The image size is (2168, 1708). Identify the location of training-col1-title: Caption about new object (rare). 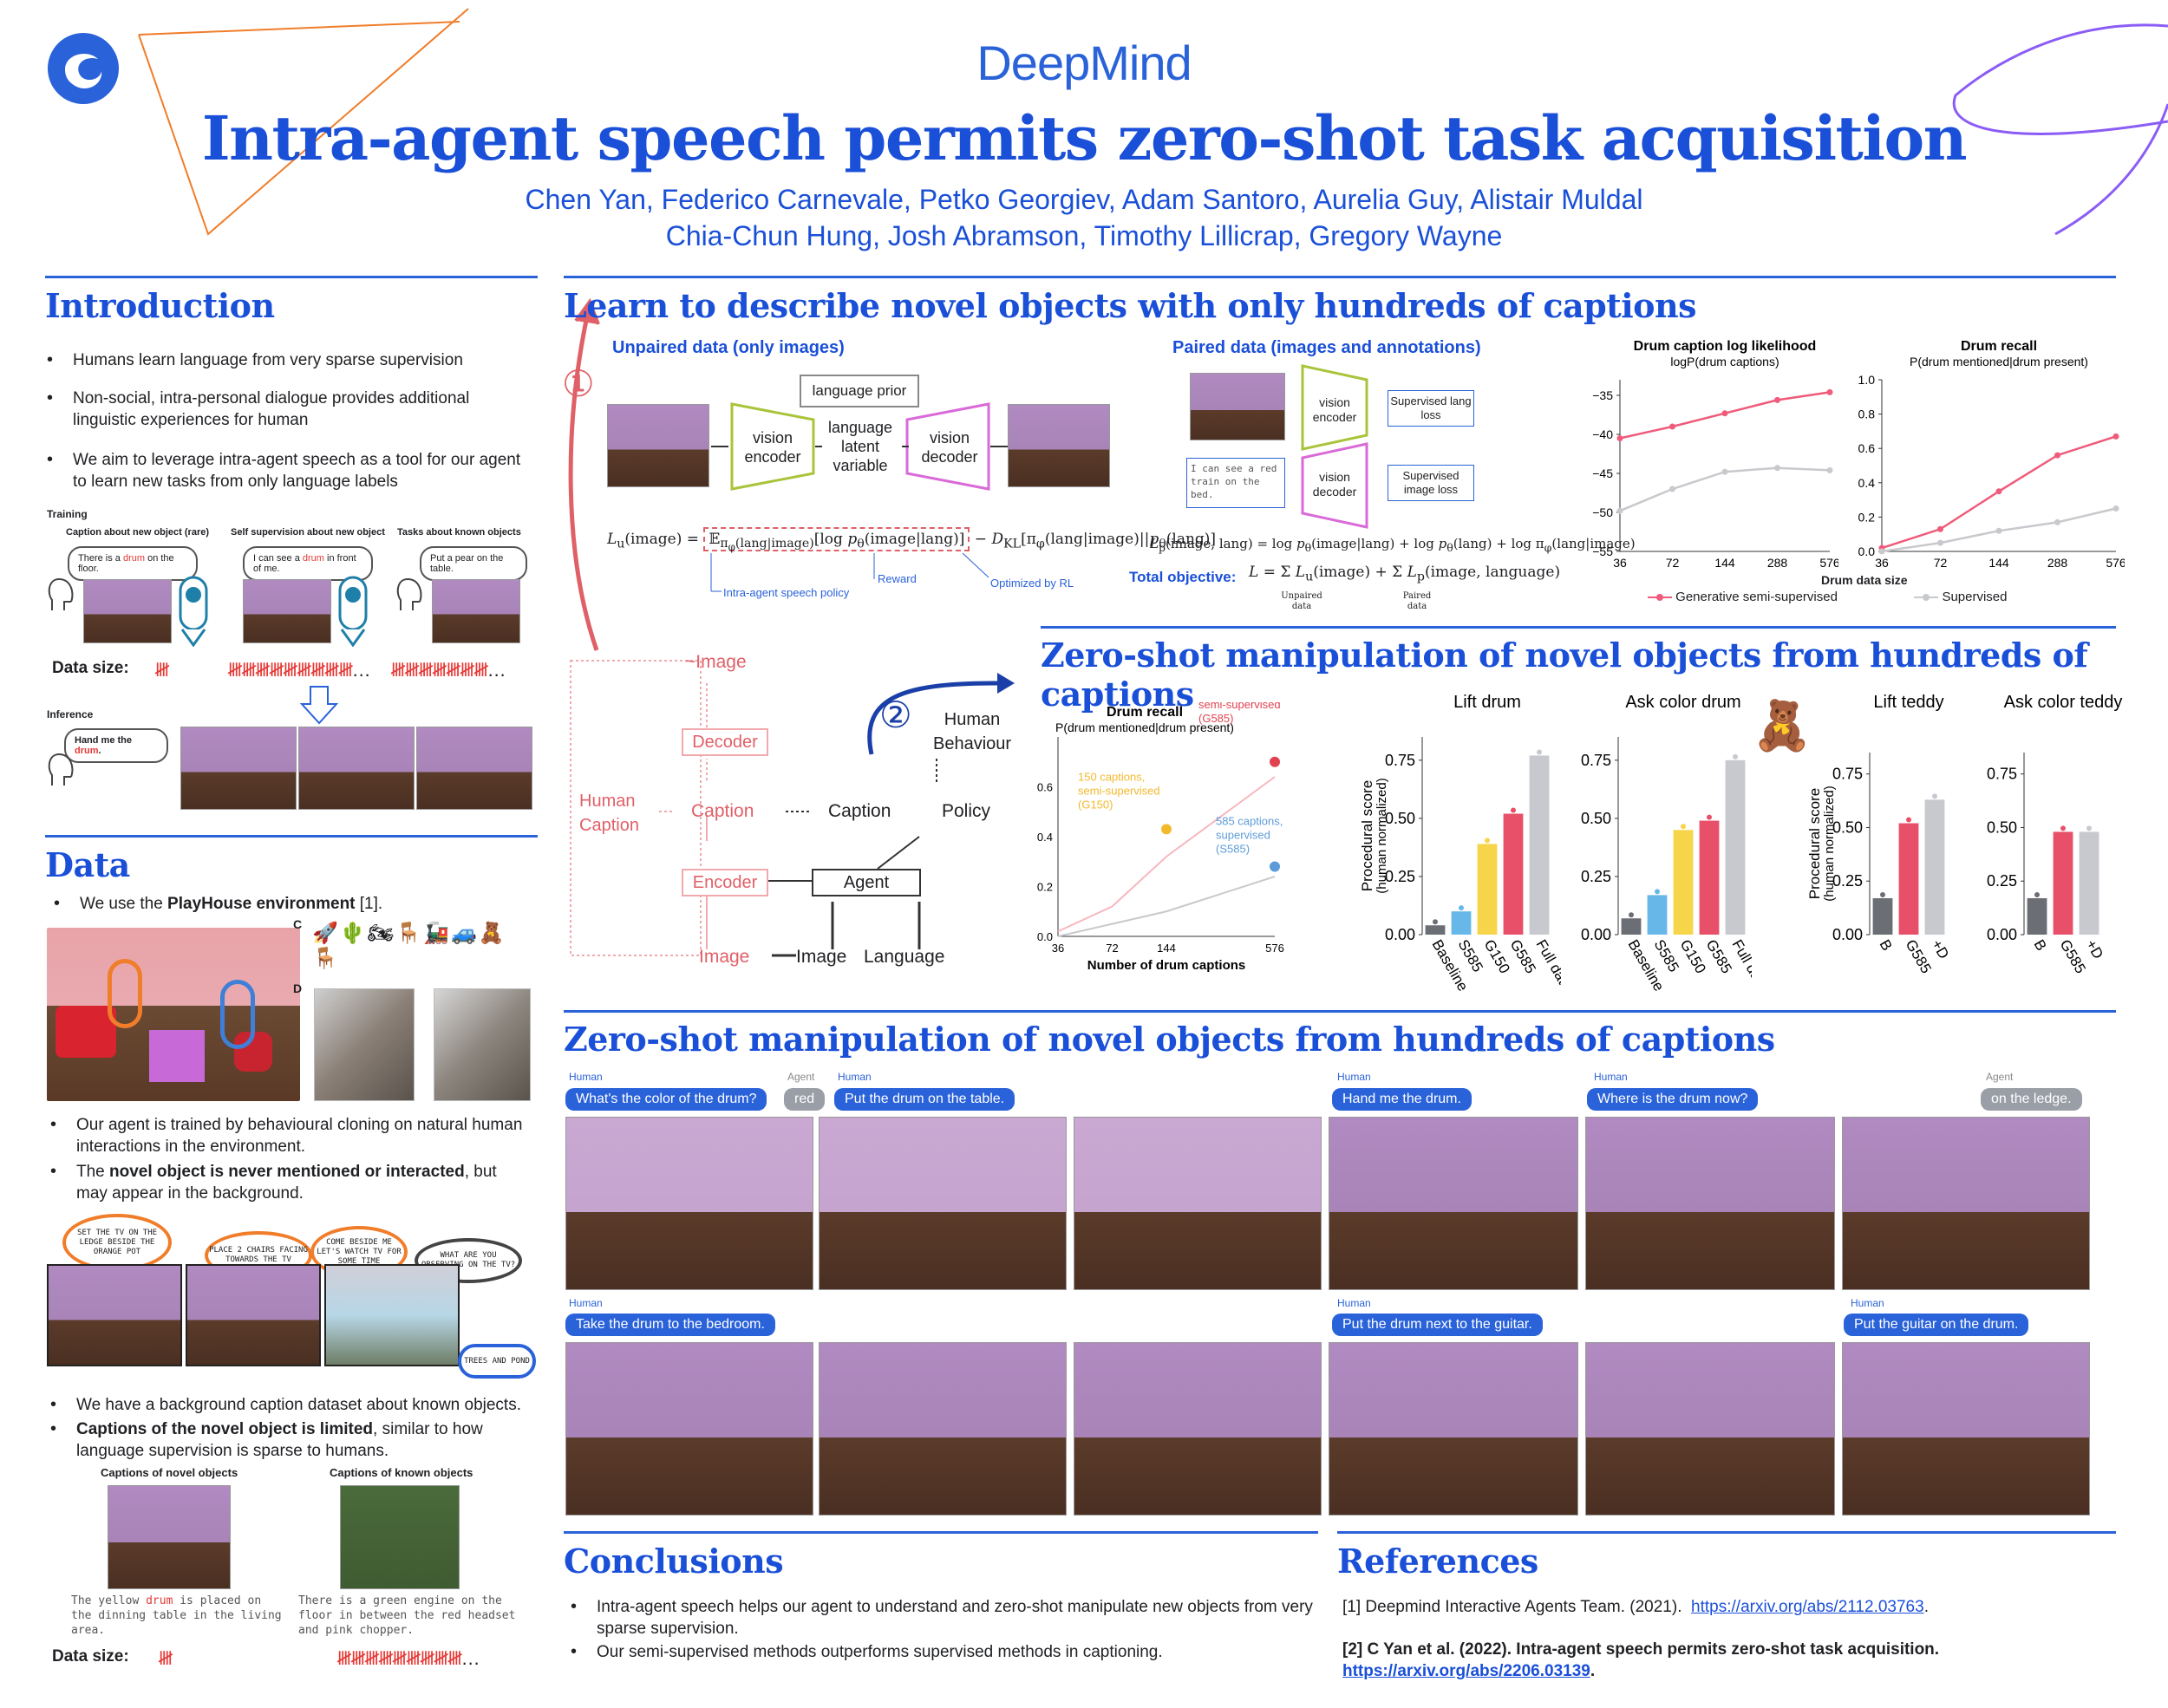
(138, 532).